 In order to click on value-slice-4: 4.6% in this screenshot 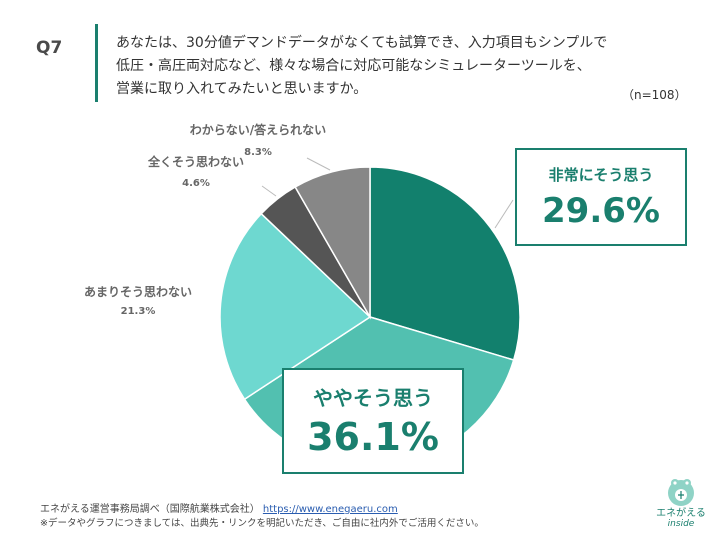, I will do `click(196, 183)`.